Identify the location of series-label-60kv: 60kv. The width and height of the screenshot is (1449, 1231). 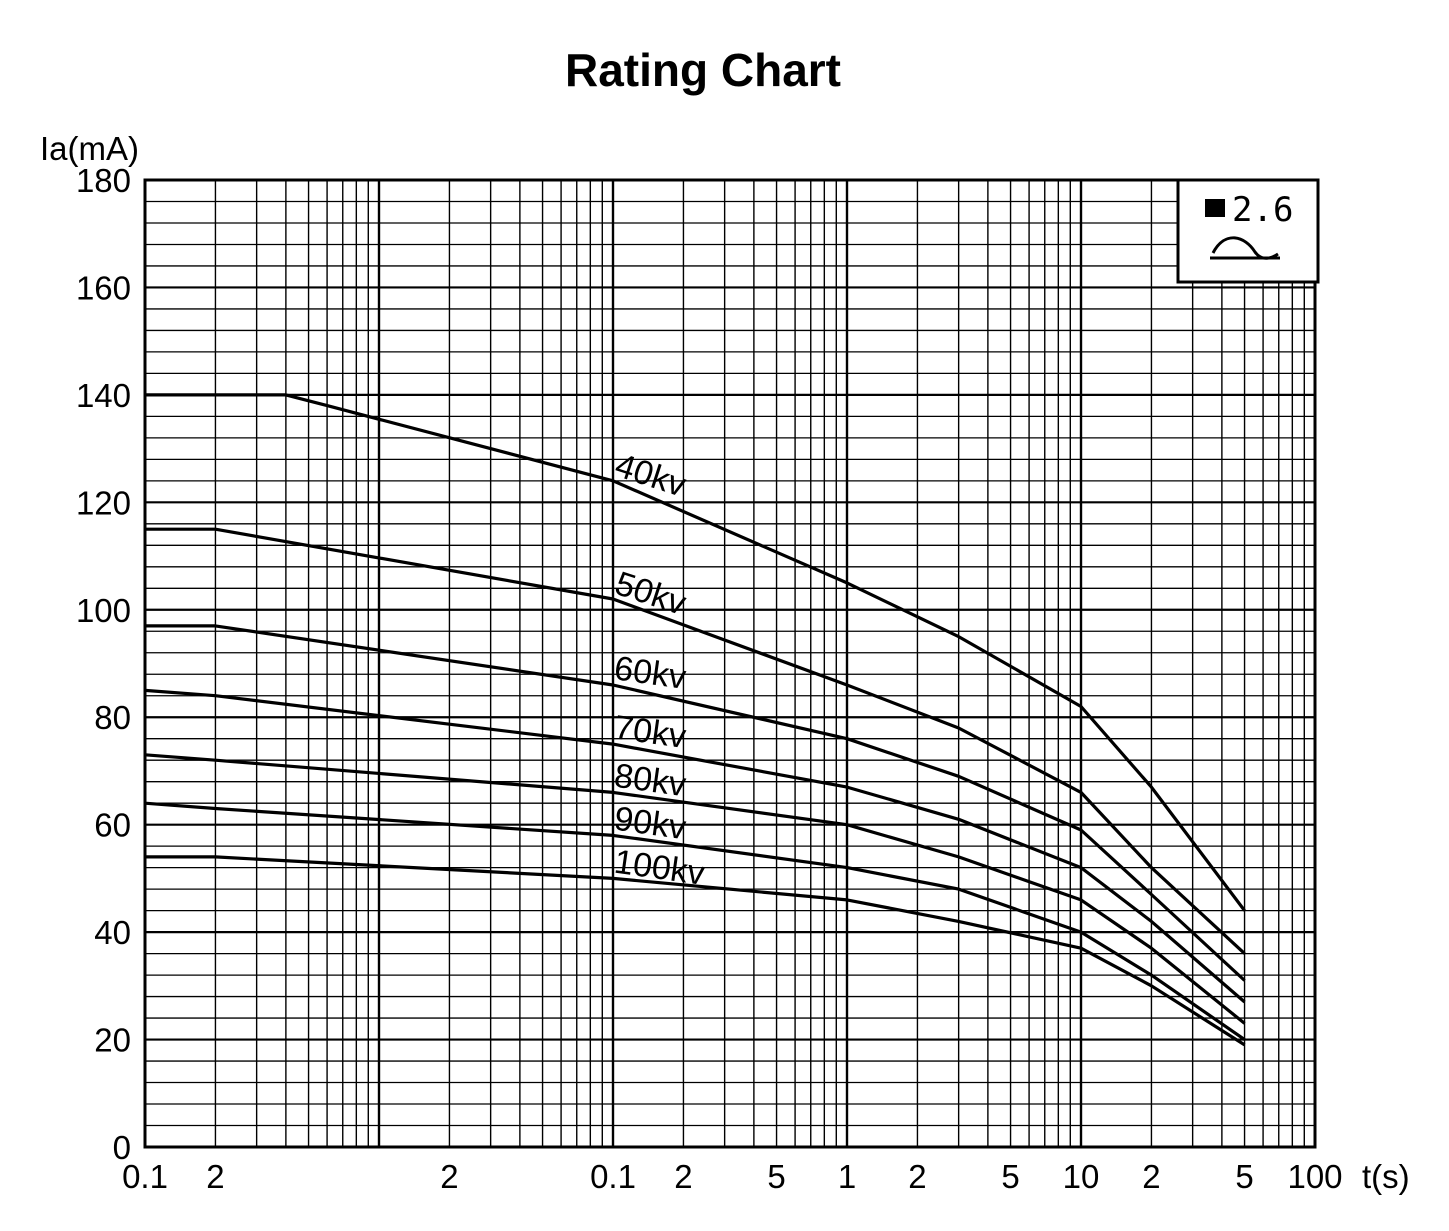
(650, 673).